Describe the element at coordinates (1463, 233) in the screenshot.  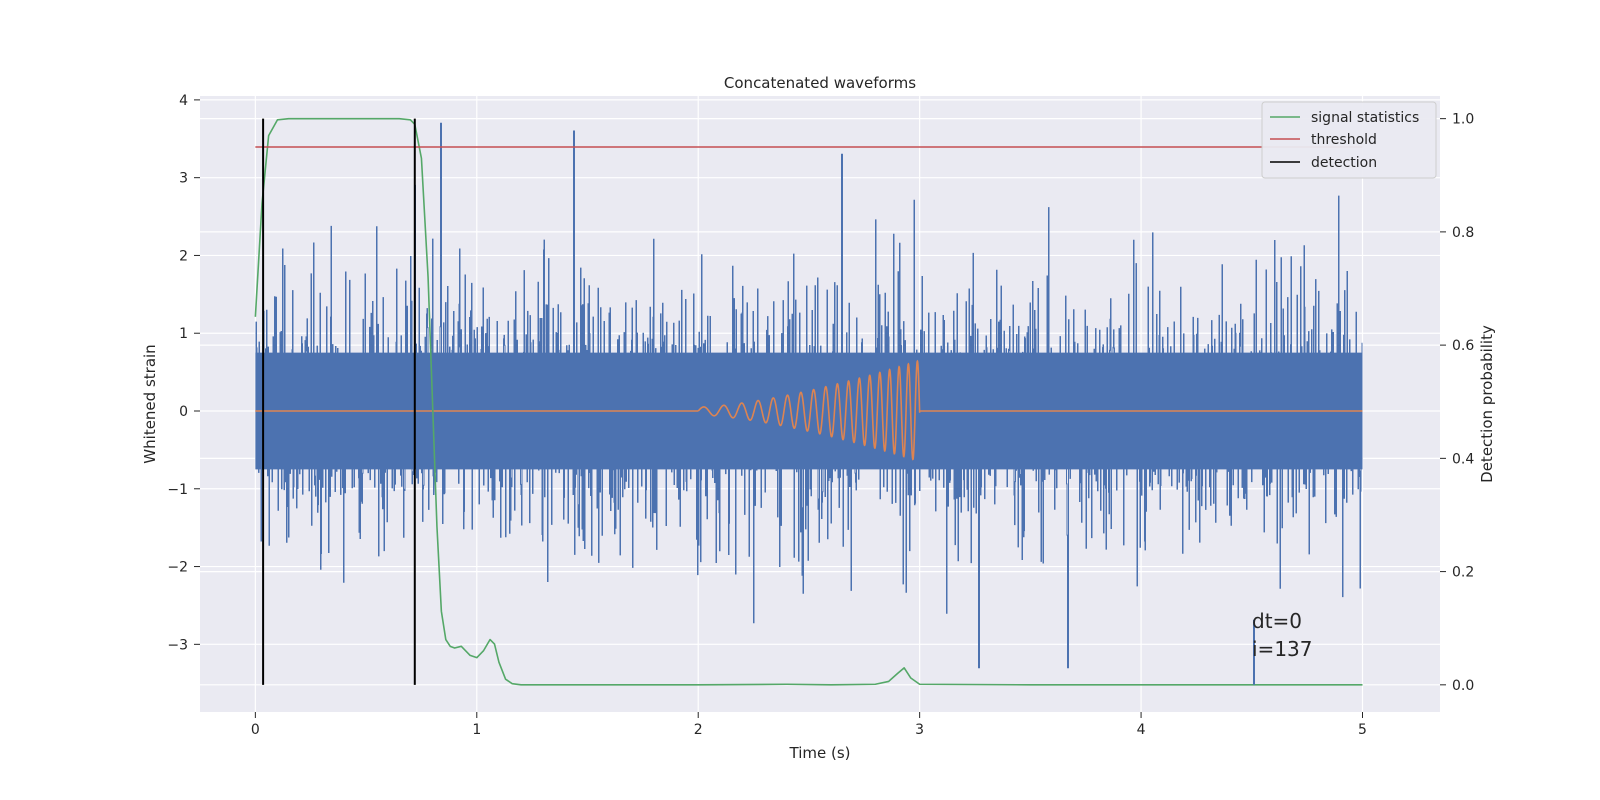
I see `y2-tick-label-4: 0.8` at that location.